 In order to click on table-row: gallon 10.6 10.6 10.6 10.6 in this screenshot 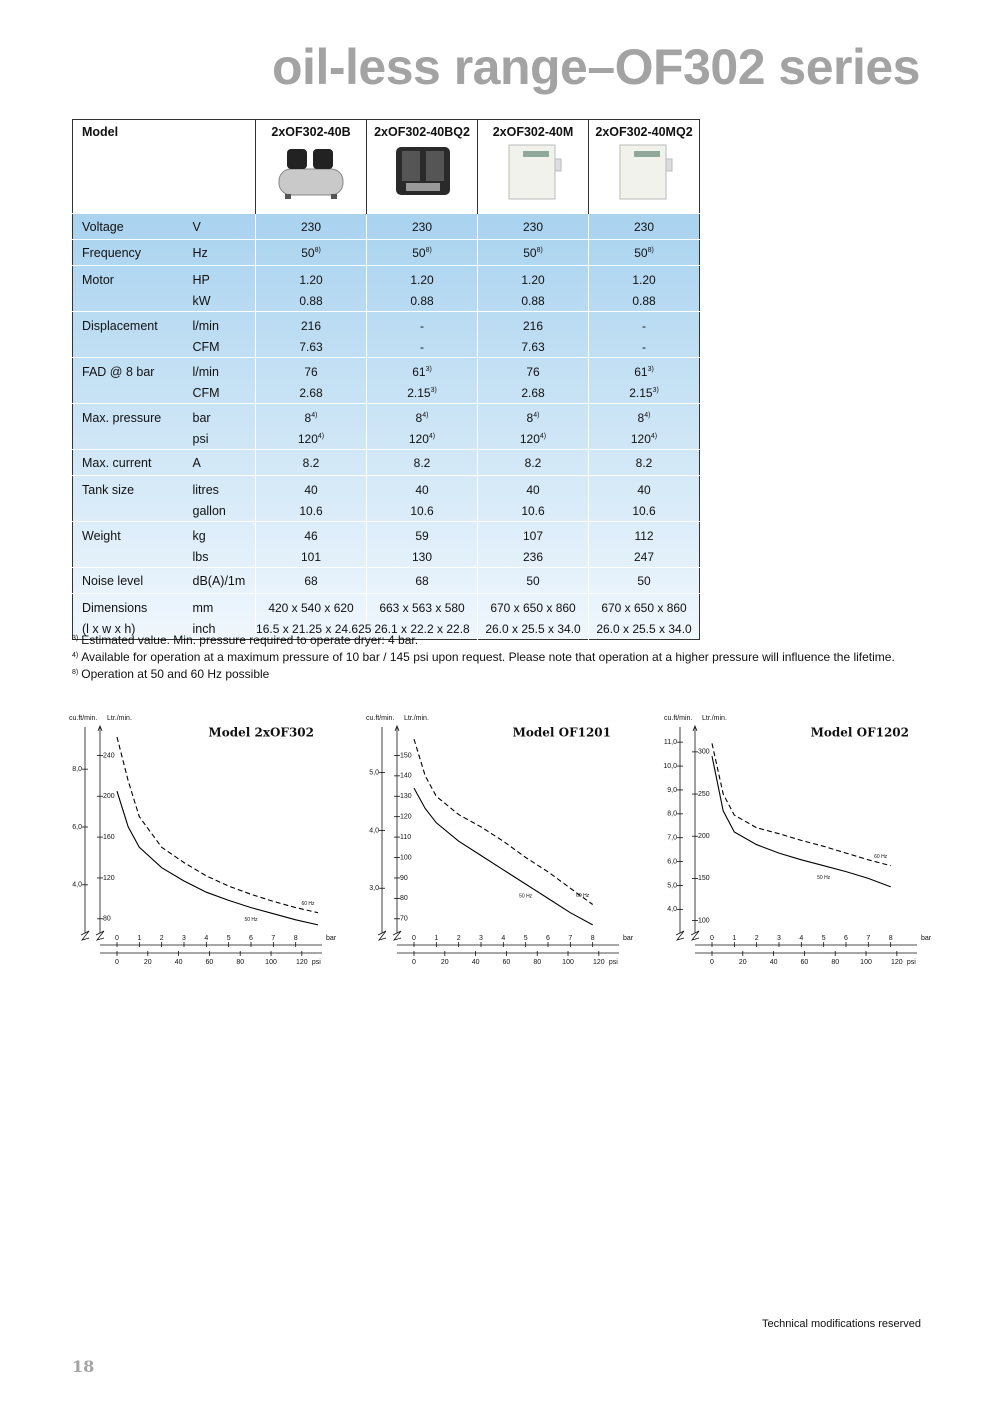, I will do `click(386, 511)`.